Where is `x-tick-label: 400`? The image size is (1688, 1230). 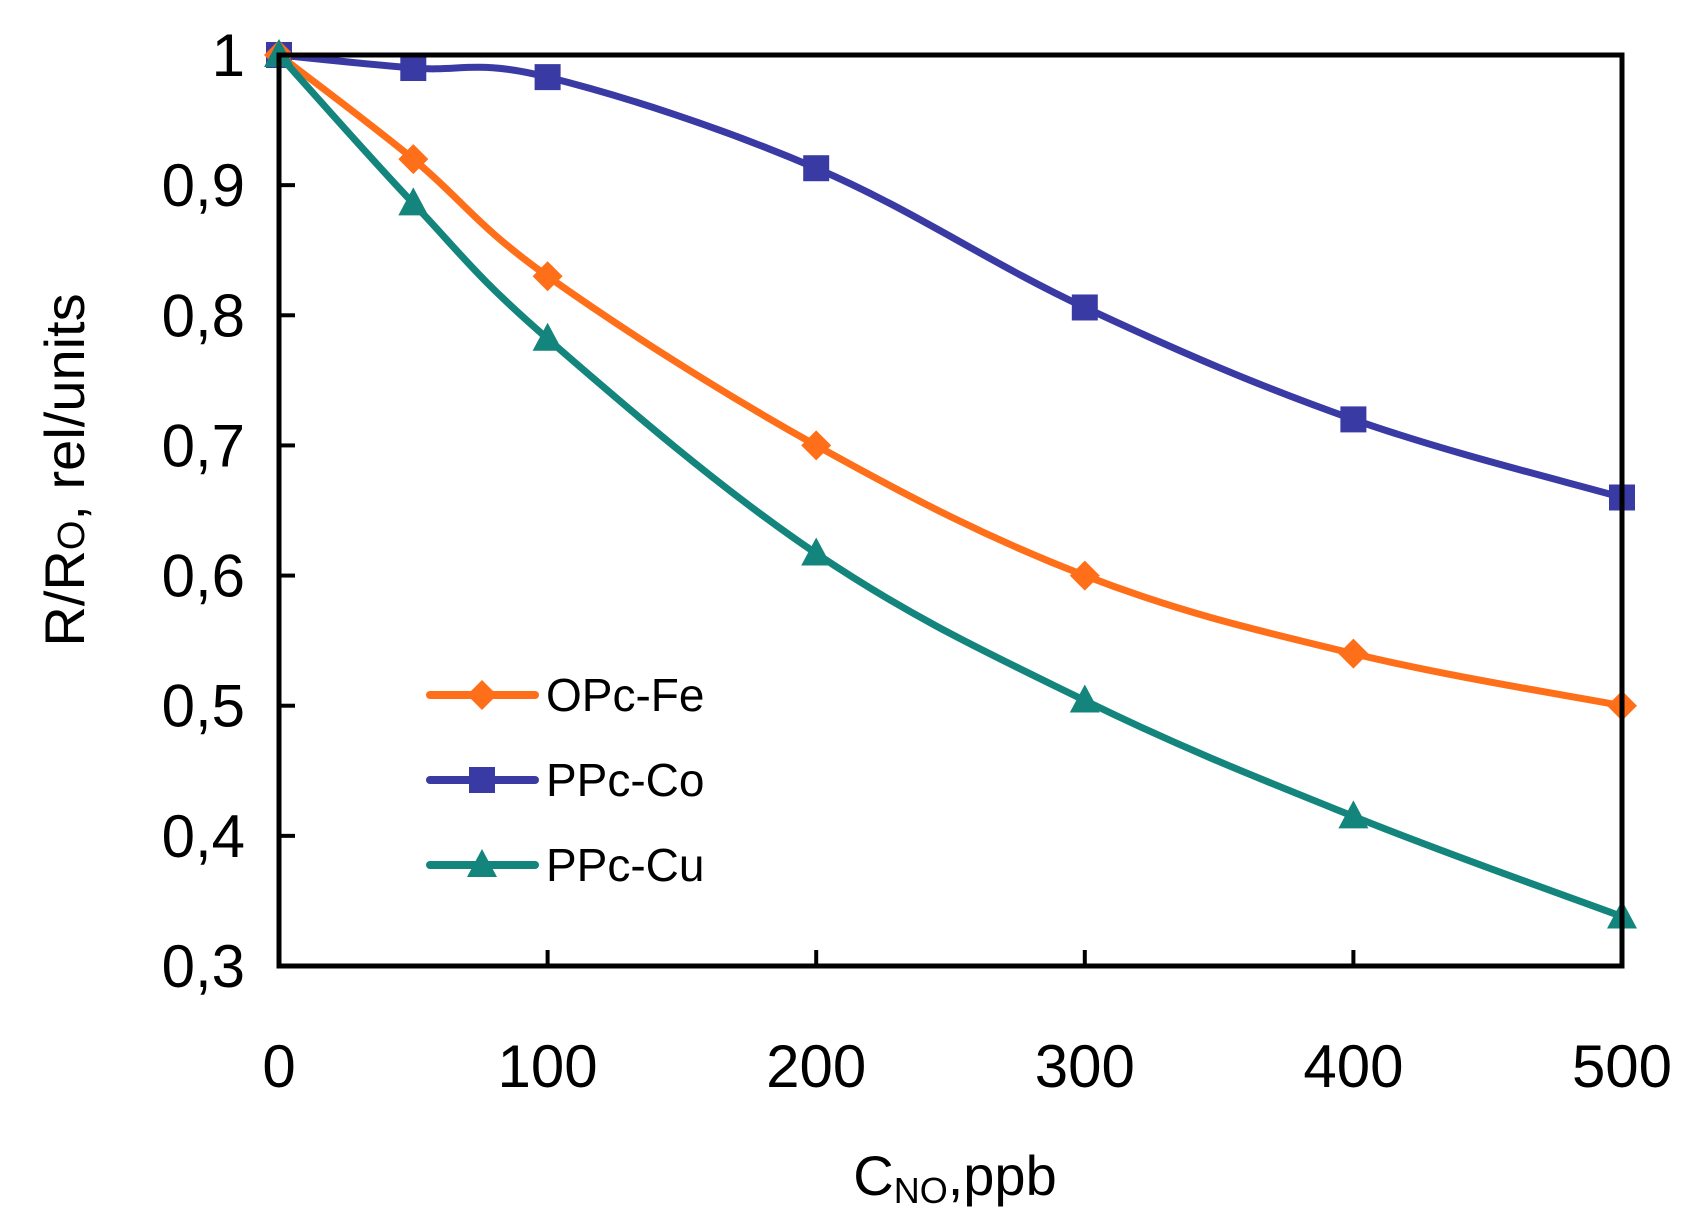 x-tick-label: 400 is located at coordinates (1353, 1066).